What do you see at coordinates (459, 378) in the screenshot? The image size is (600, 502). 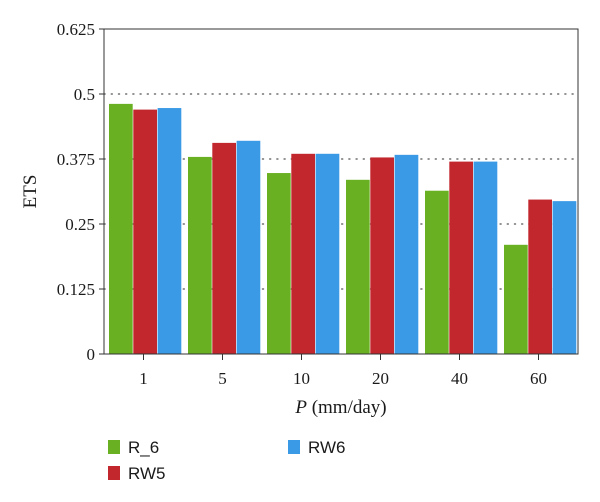 I see `x-tick-label: 40` at bounding box center [459, 378].